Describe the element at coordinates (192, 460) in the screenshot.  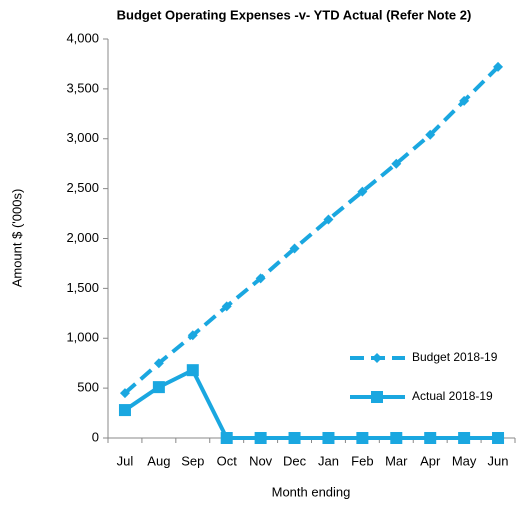
I see `x-tick-label: Sep` at that location.